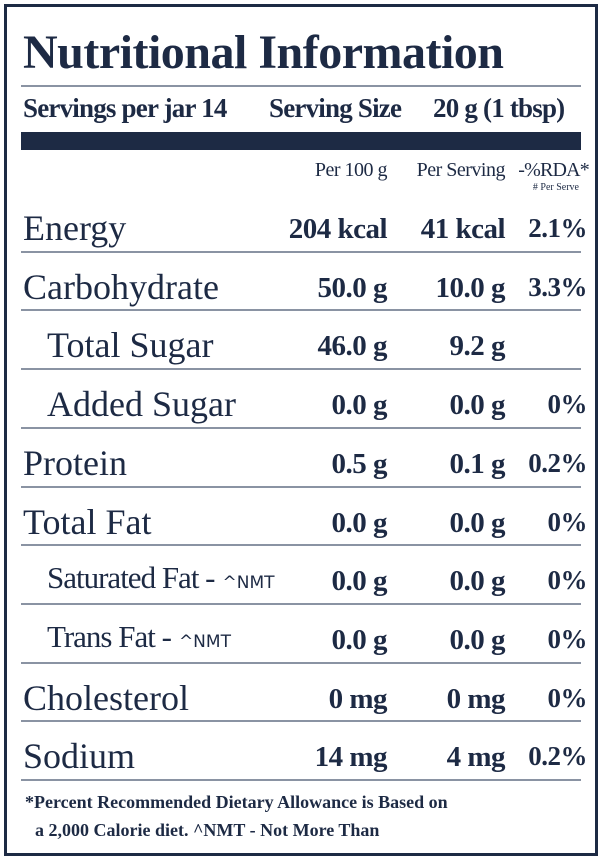 The height and width of the screenshot is (858, 600). Describe the element at coordinates (87, 521) in the screenshot. I see `row-label: Total Fat` at that location.